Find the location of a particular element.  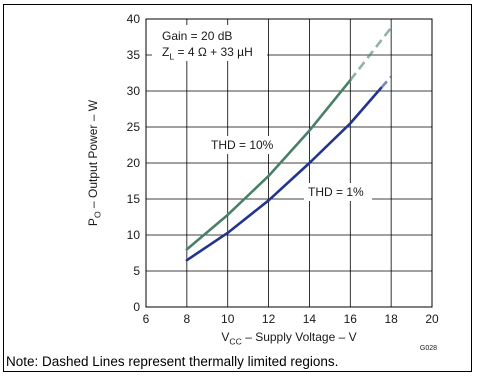

y-axis-label: PO – Output Power – W is located at coordinates (94, 162).